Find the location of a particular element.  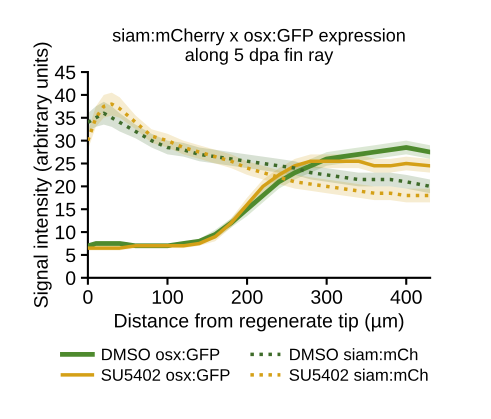

legend-label: DMSO osx:GFP is located at coordinates (161, 354).